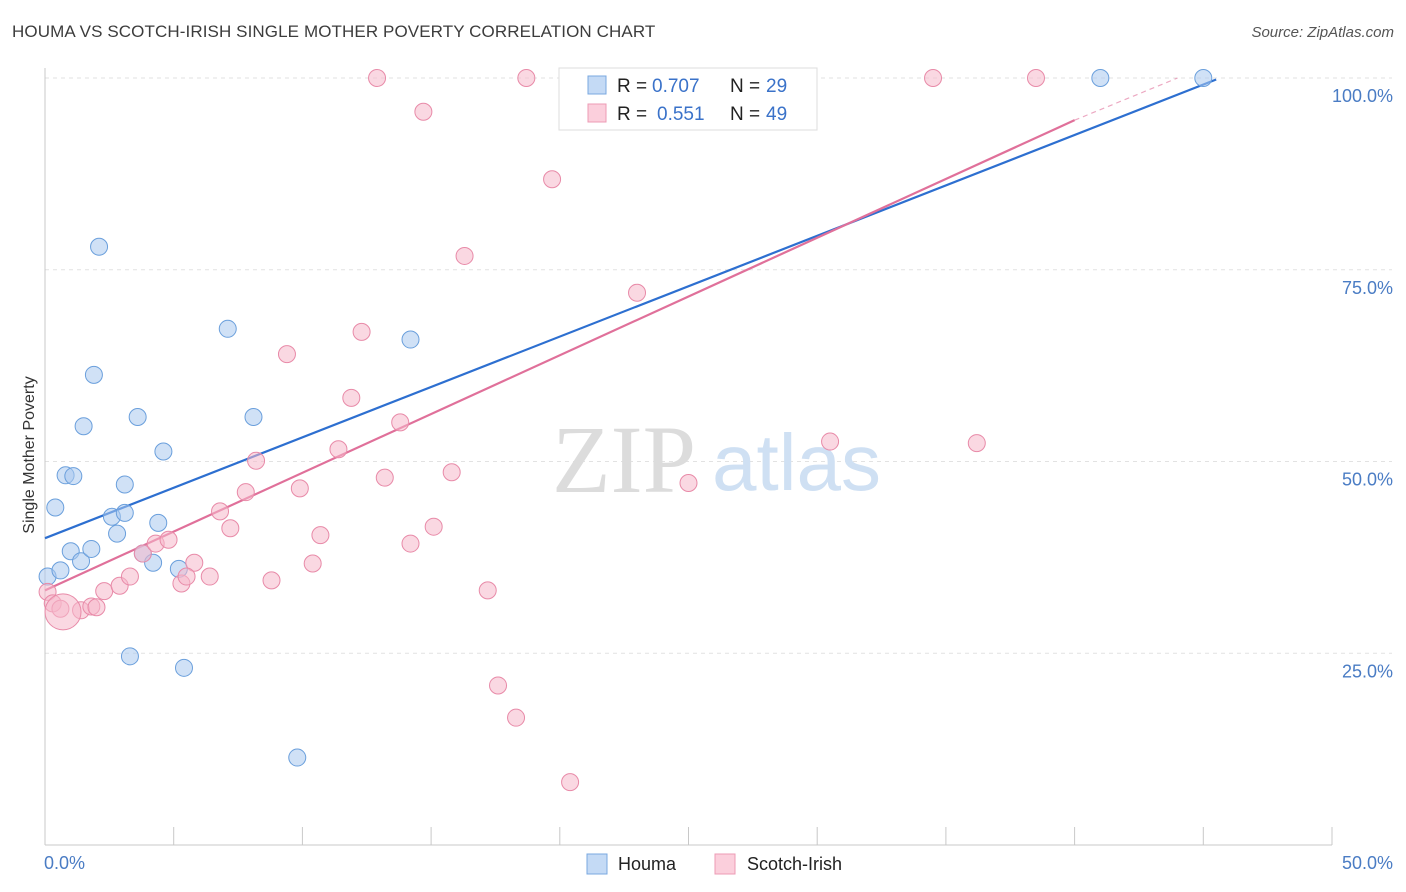  What do you see at coordinates (597, 85) in the screenshot?
I see `legend-swatch-houma` at bounding box center [597, 85].